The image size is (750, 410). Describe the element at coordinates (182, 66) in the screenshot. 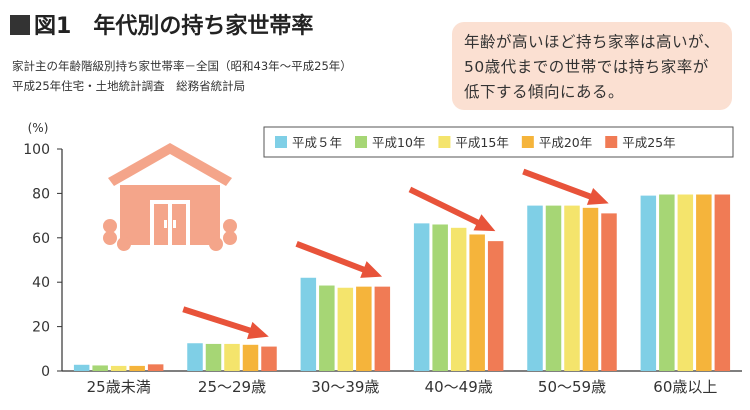

I see `subtitle-survey: 家計主の年齢階級別持ち家世帯率－全国（昭和43年～平成25年）` at that location.